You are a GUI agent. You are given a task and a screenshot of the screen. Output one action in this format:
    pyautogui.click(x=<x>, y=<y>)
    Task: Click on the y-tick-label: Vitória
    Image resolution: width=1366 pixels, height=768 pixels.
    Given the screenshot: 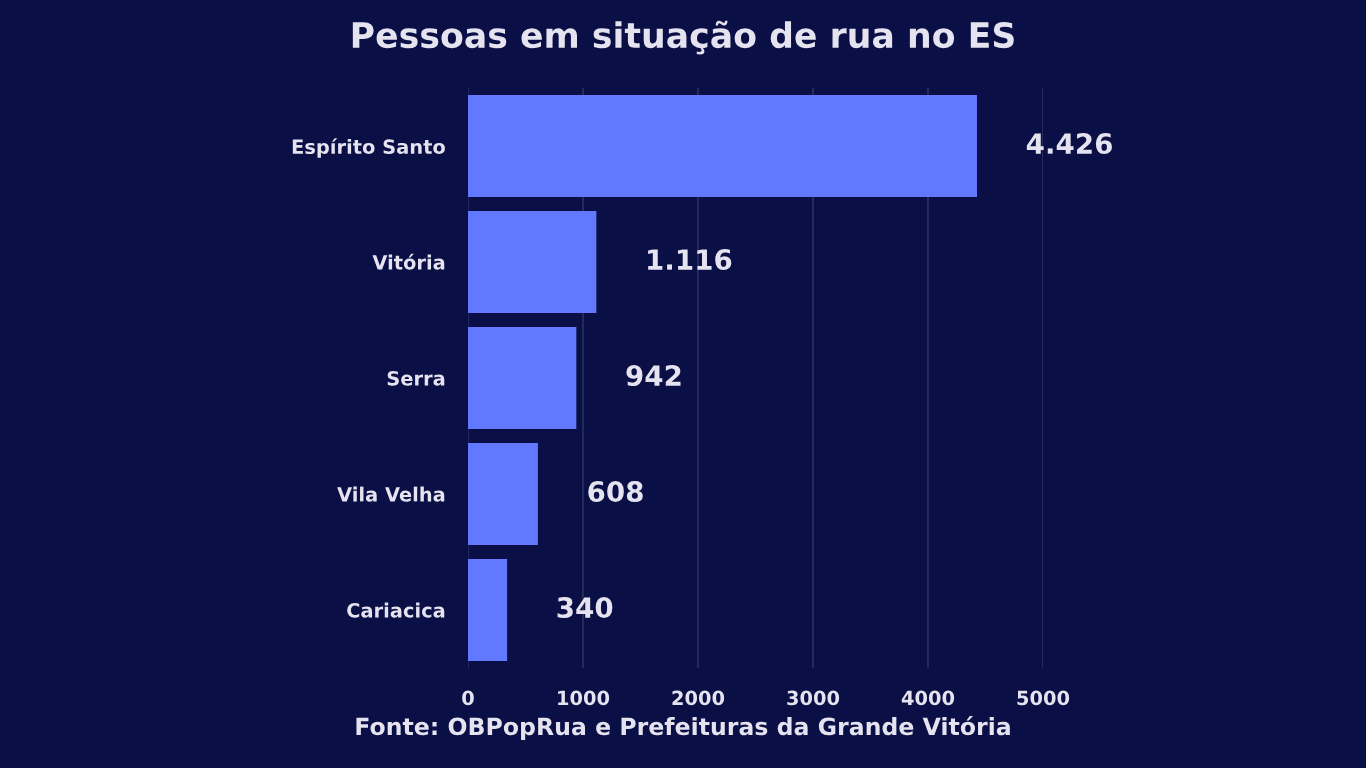 What is the action you would take?
    pyautogui.click(x=408, y=261)
    